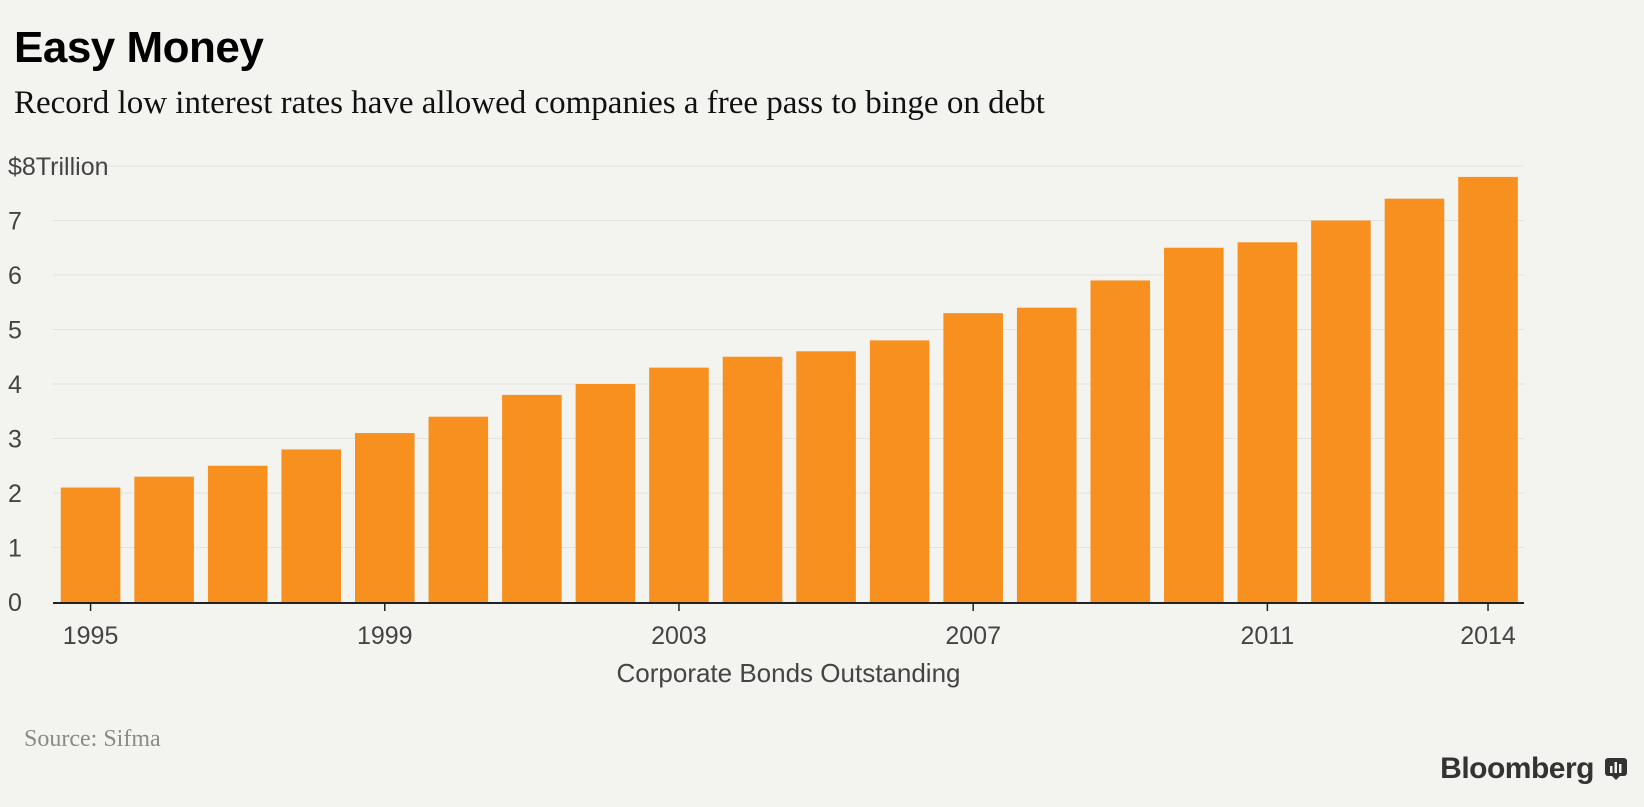  I want to click on bar-2013, so click(1414, 400).